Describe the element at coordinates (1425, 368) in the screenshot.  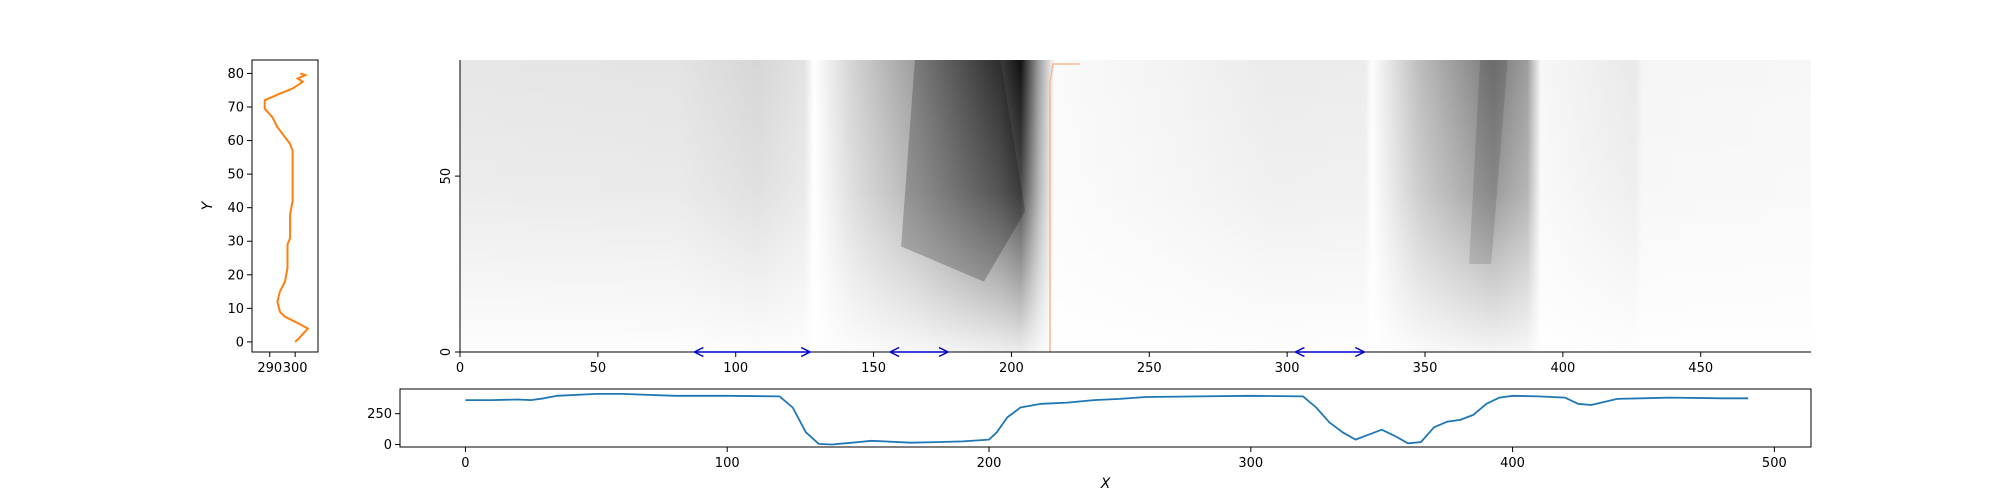
I see `main-xtick-label: 350` at that location.